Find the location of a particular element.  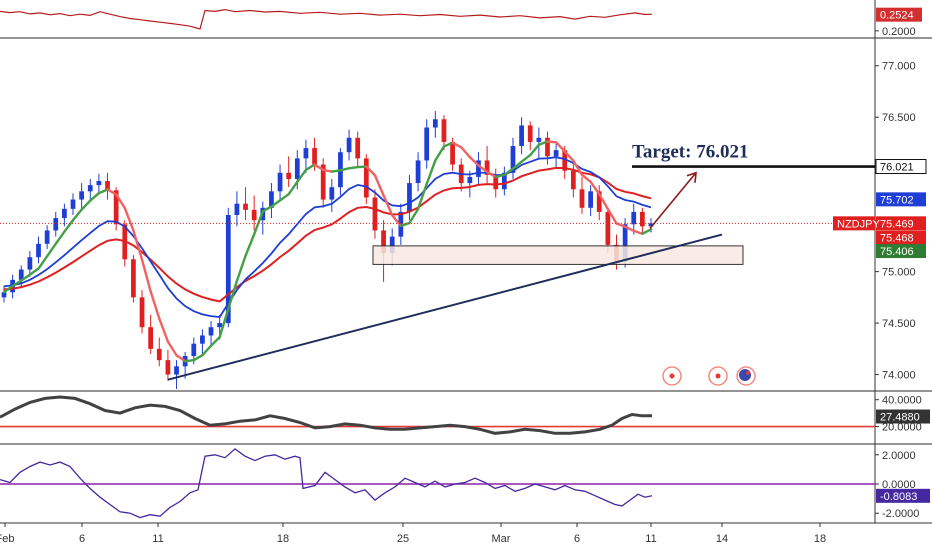

price-badge: 75.469 is located at coordinates (897, 224).